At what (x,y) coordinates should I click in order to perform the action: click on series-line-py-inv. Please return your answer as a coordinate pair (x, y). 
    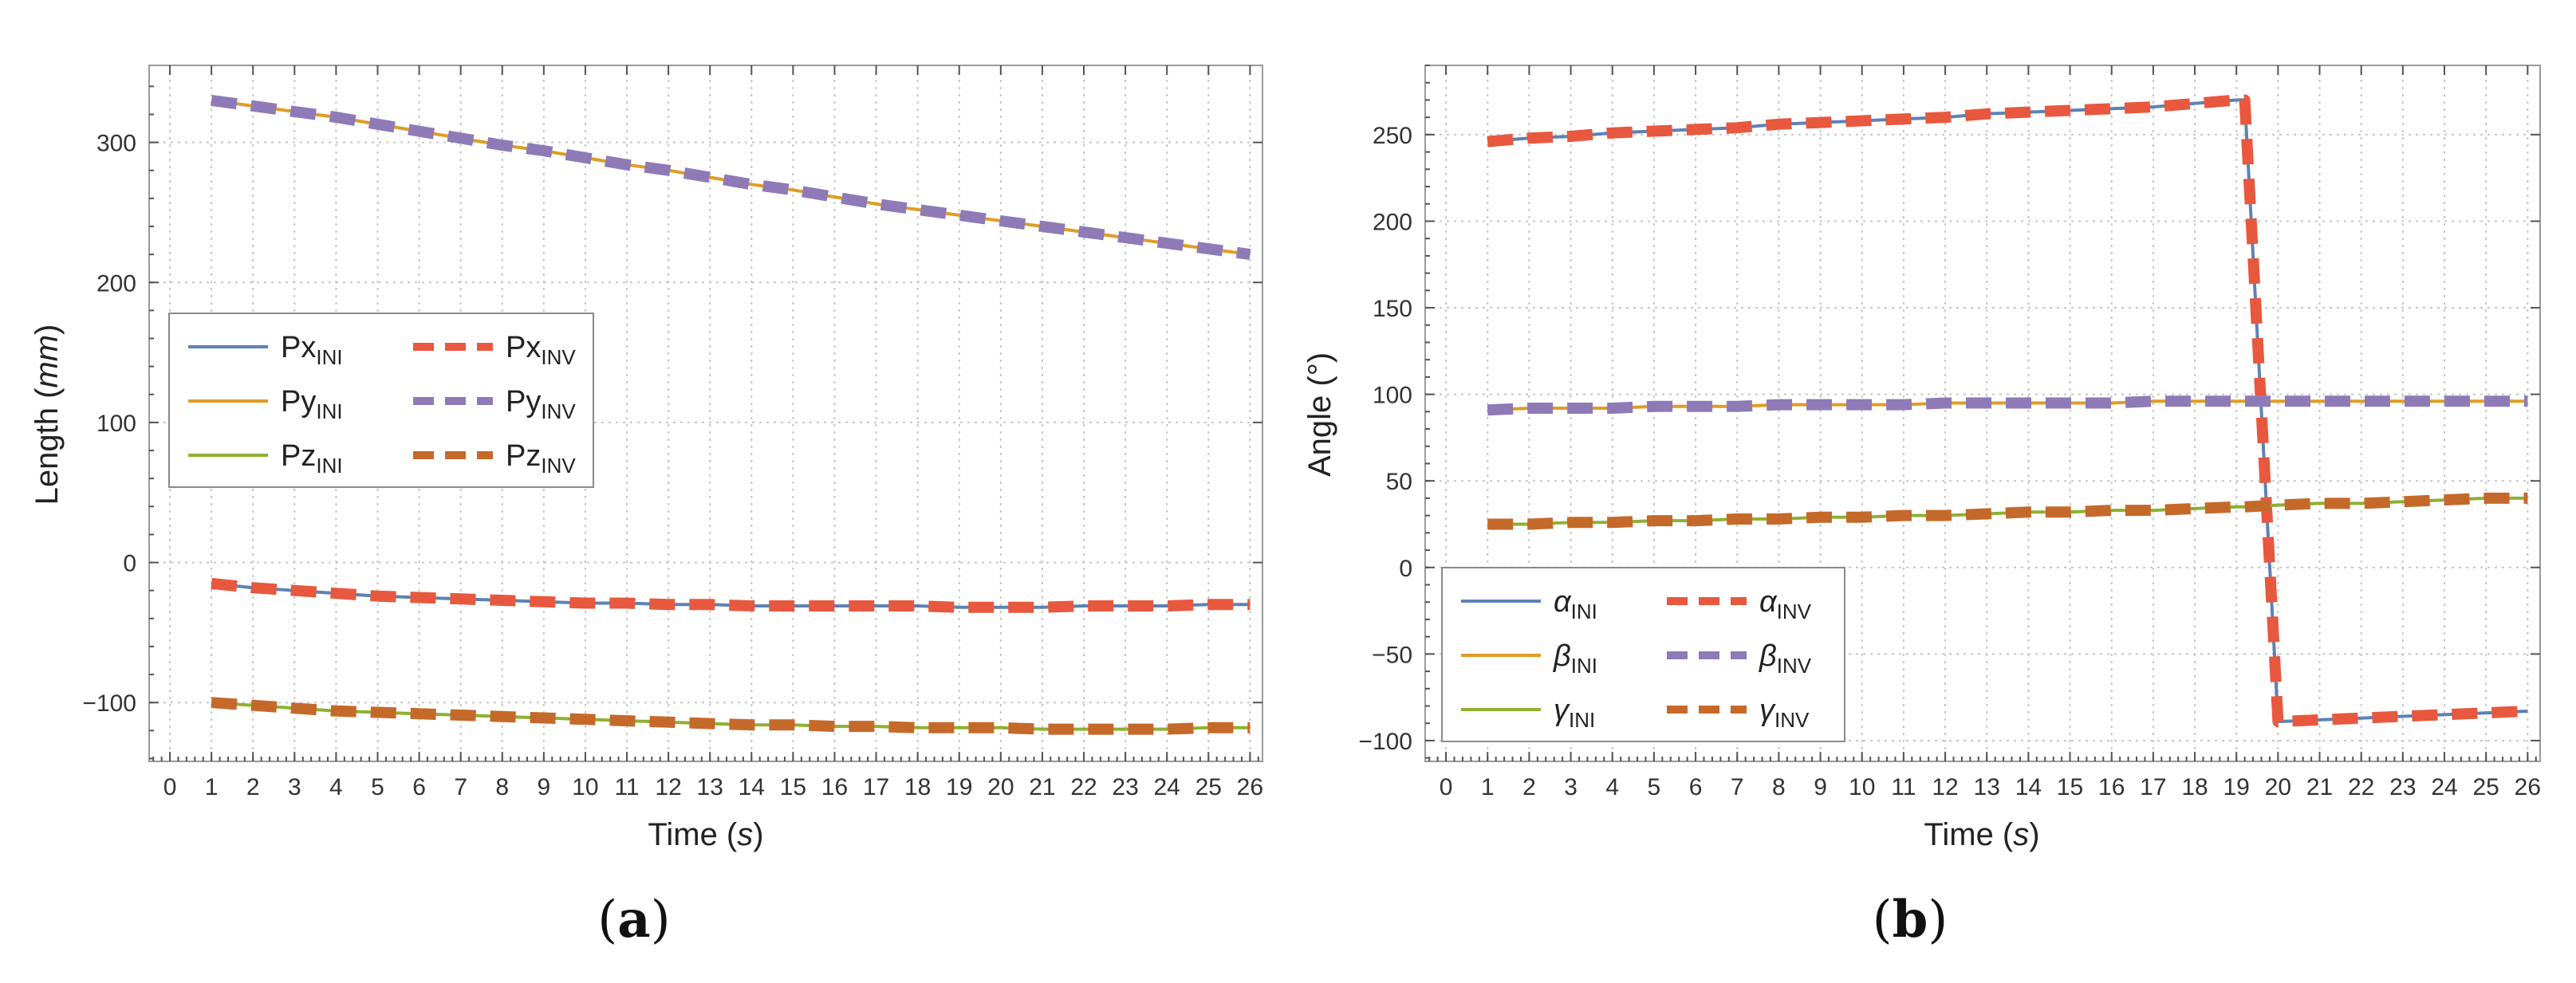
    Looking at the image, I should click on (731, 177).